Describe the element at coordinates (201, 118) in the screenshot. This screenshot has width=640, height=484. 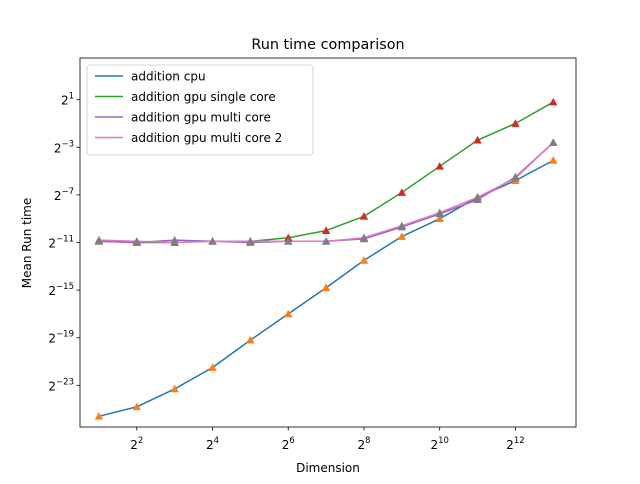
I see `legend-label-3: addition gpu multi core` at that location.